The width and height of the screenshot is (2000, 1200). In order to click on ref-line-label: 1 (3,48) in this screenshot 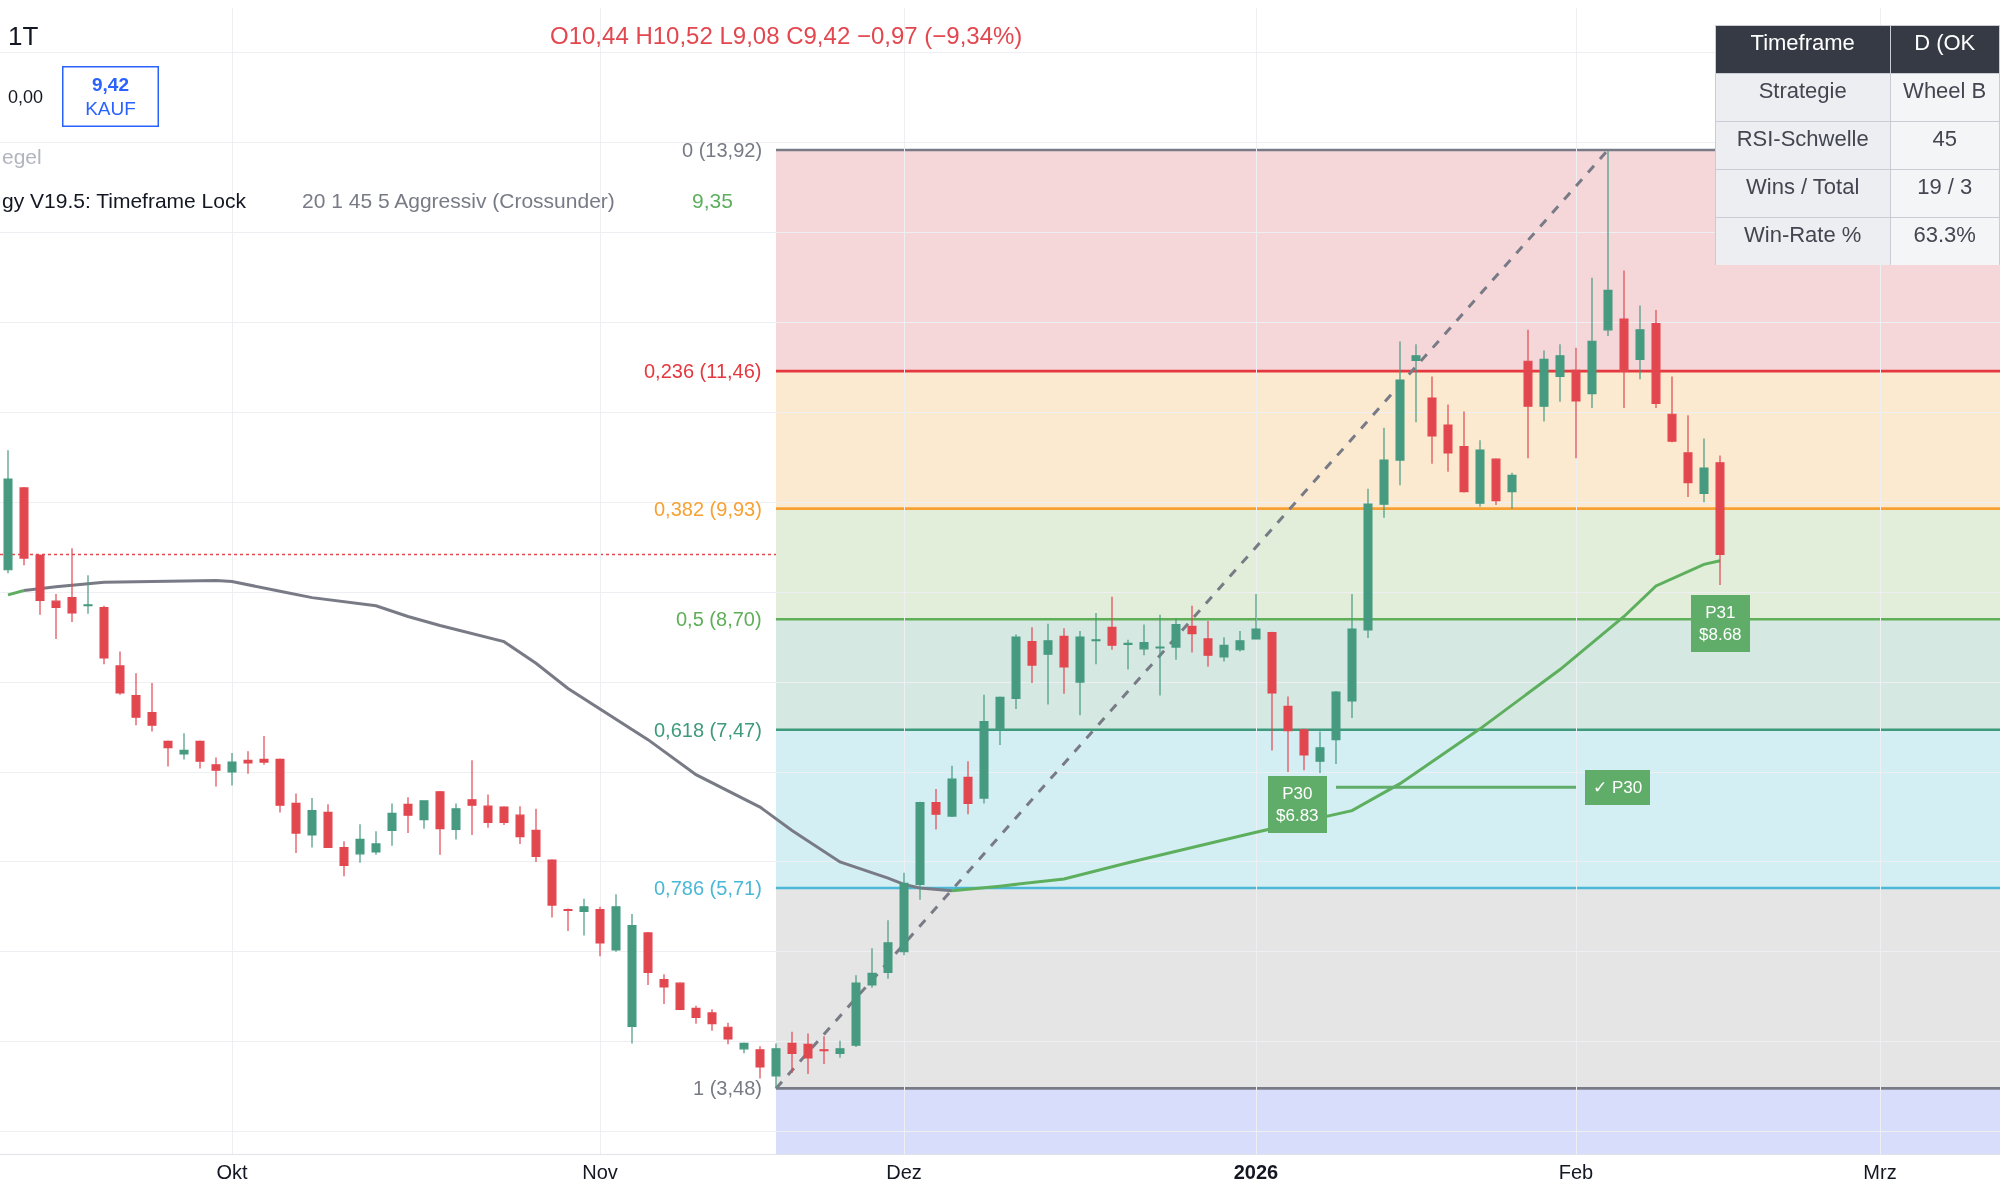, I will do `click(727, 1088)`.